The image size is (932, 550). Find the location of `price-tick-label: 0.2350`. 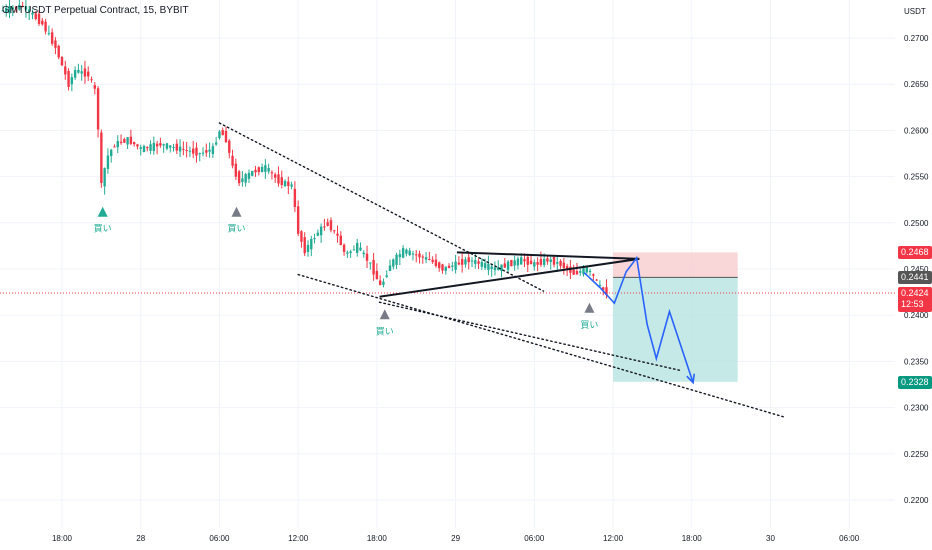

price-tick-label: 0.2350 is located at coordinates (916, 361).